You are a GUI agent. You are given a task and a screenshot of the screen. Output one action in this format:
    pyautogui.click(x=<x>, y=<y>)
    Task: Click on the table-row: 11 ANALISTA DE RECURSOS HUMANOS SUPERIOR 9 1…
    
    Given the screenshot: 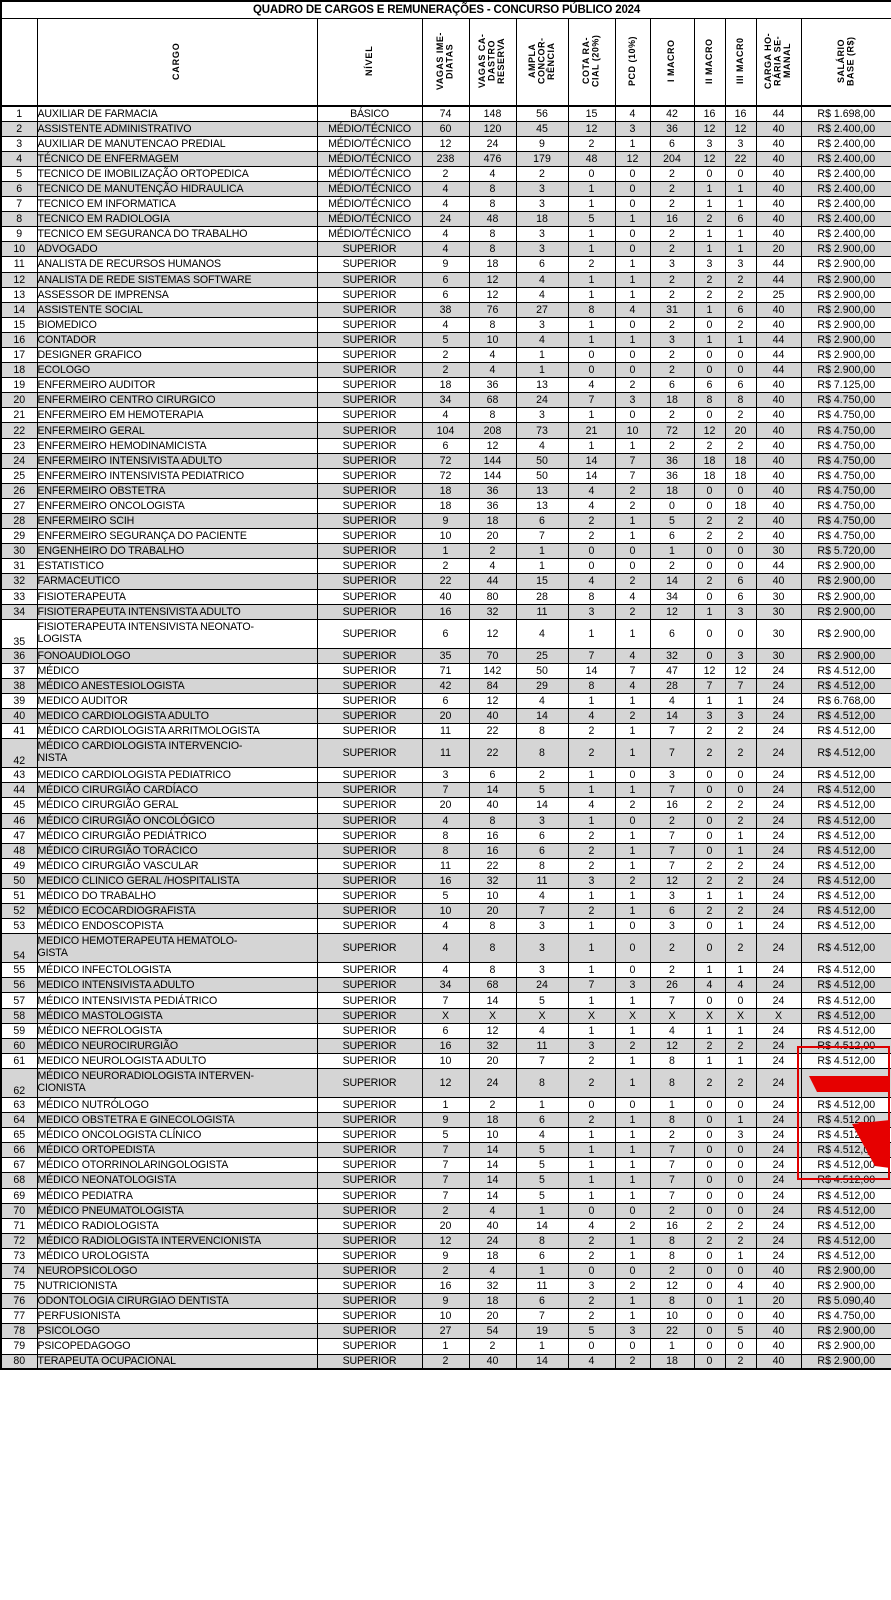 What is the action you would take?
    pyautogui.click(x=445, y=264)
    